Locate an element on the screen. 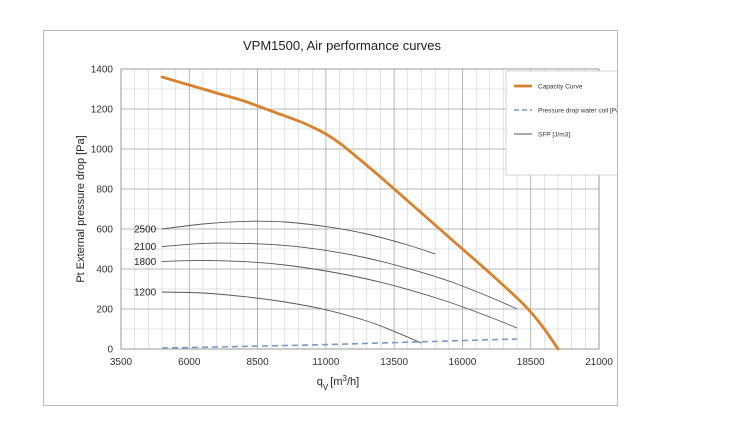 This screenshot has height=436, width=750. legend is located at coordinates (561, 123).